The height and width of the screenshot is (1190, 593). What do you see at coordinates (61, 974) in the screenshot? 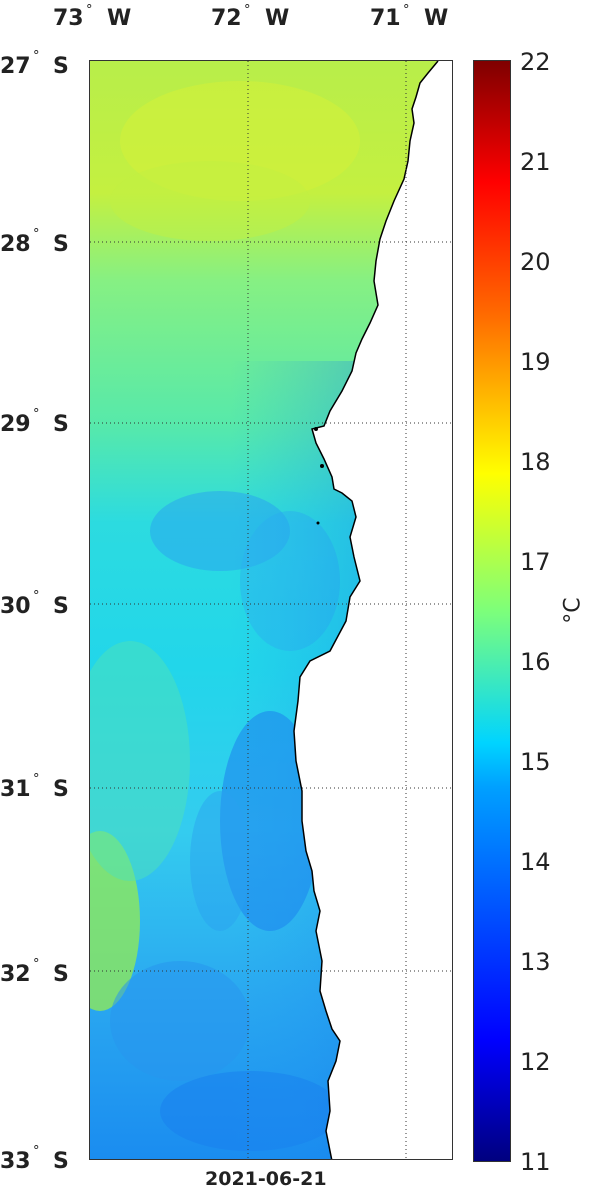
I see `lat-label-32s-hemisphere: S` at bounding box center [61, 974].